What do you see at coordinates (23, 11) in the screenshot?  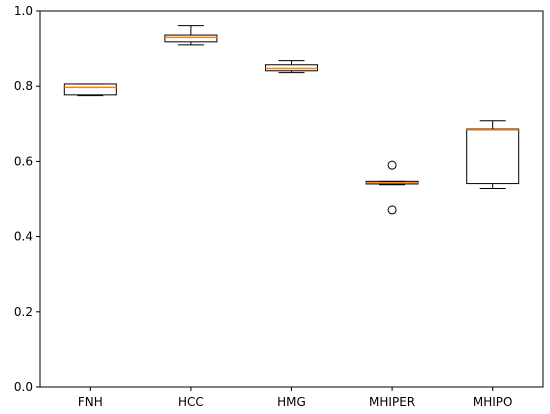 I see `y-tick-label: 1.0` at bounding box center [23, 11].